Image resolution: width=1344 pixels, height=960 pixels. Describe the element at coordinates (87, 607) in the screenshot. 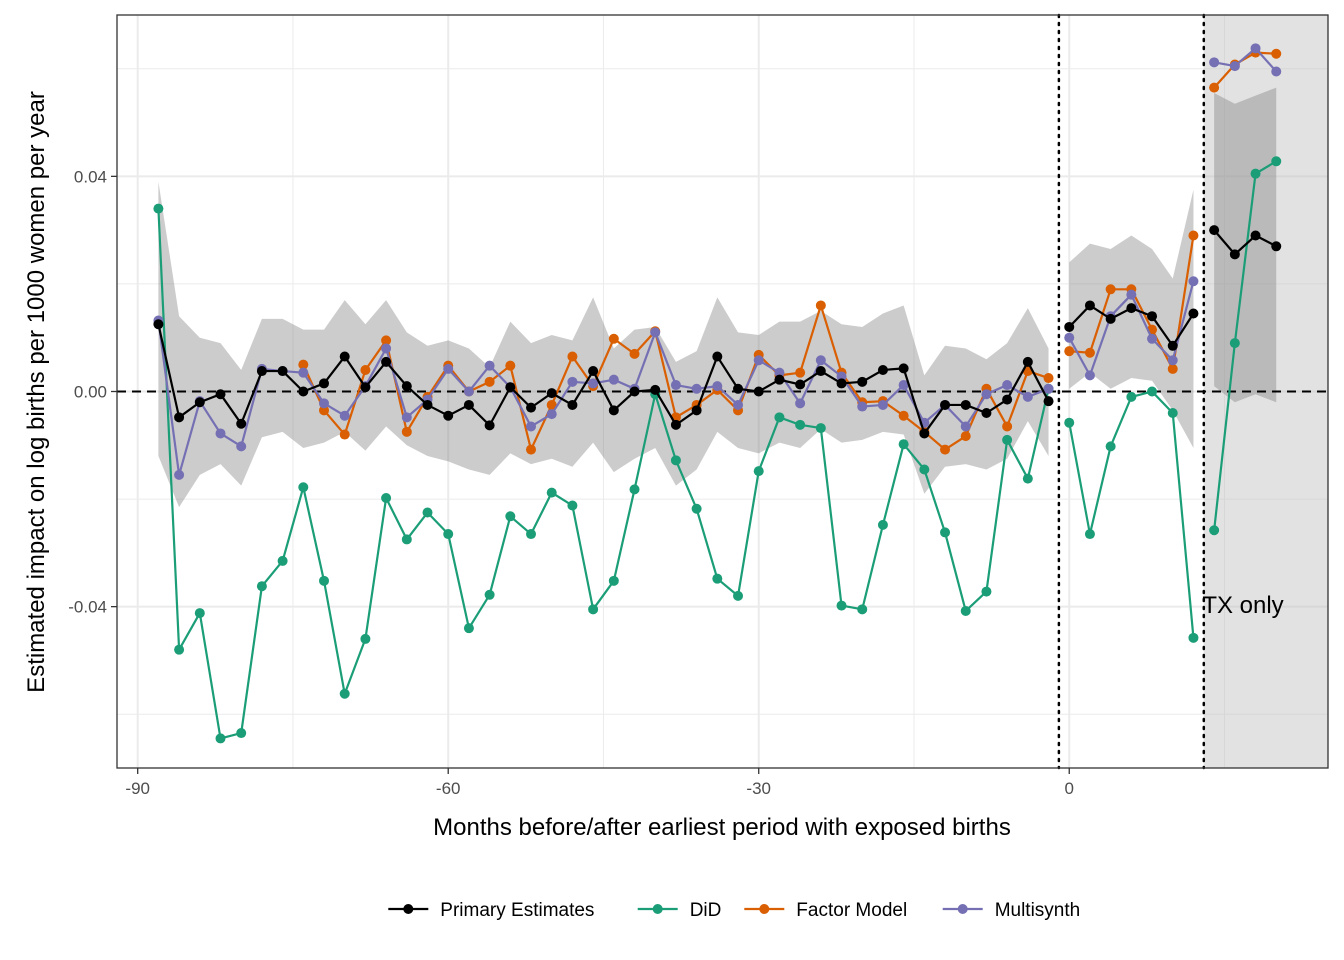

I see `y-tick-label: -0.04` at that location.